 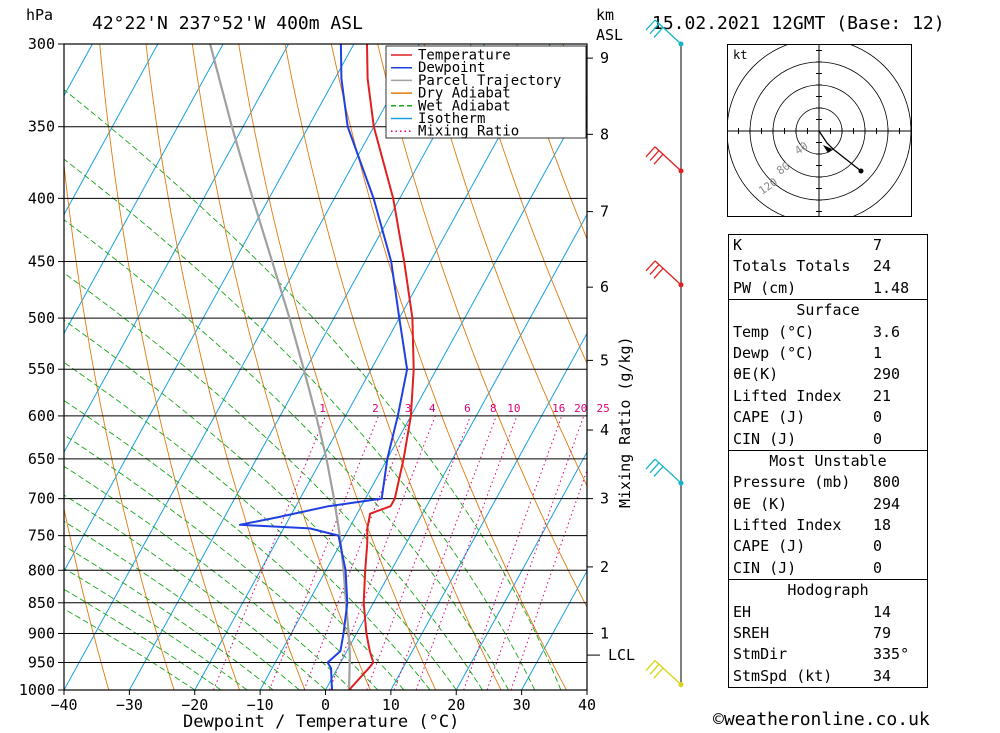 What do you see at coordinates (464, 56) in the screenshot?
I see `legend-label: Temperature` at bounding box center [464, 56].